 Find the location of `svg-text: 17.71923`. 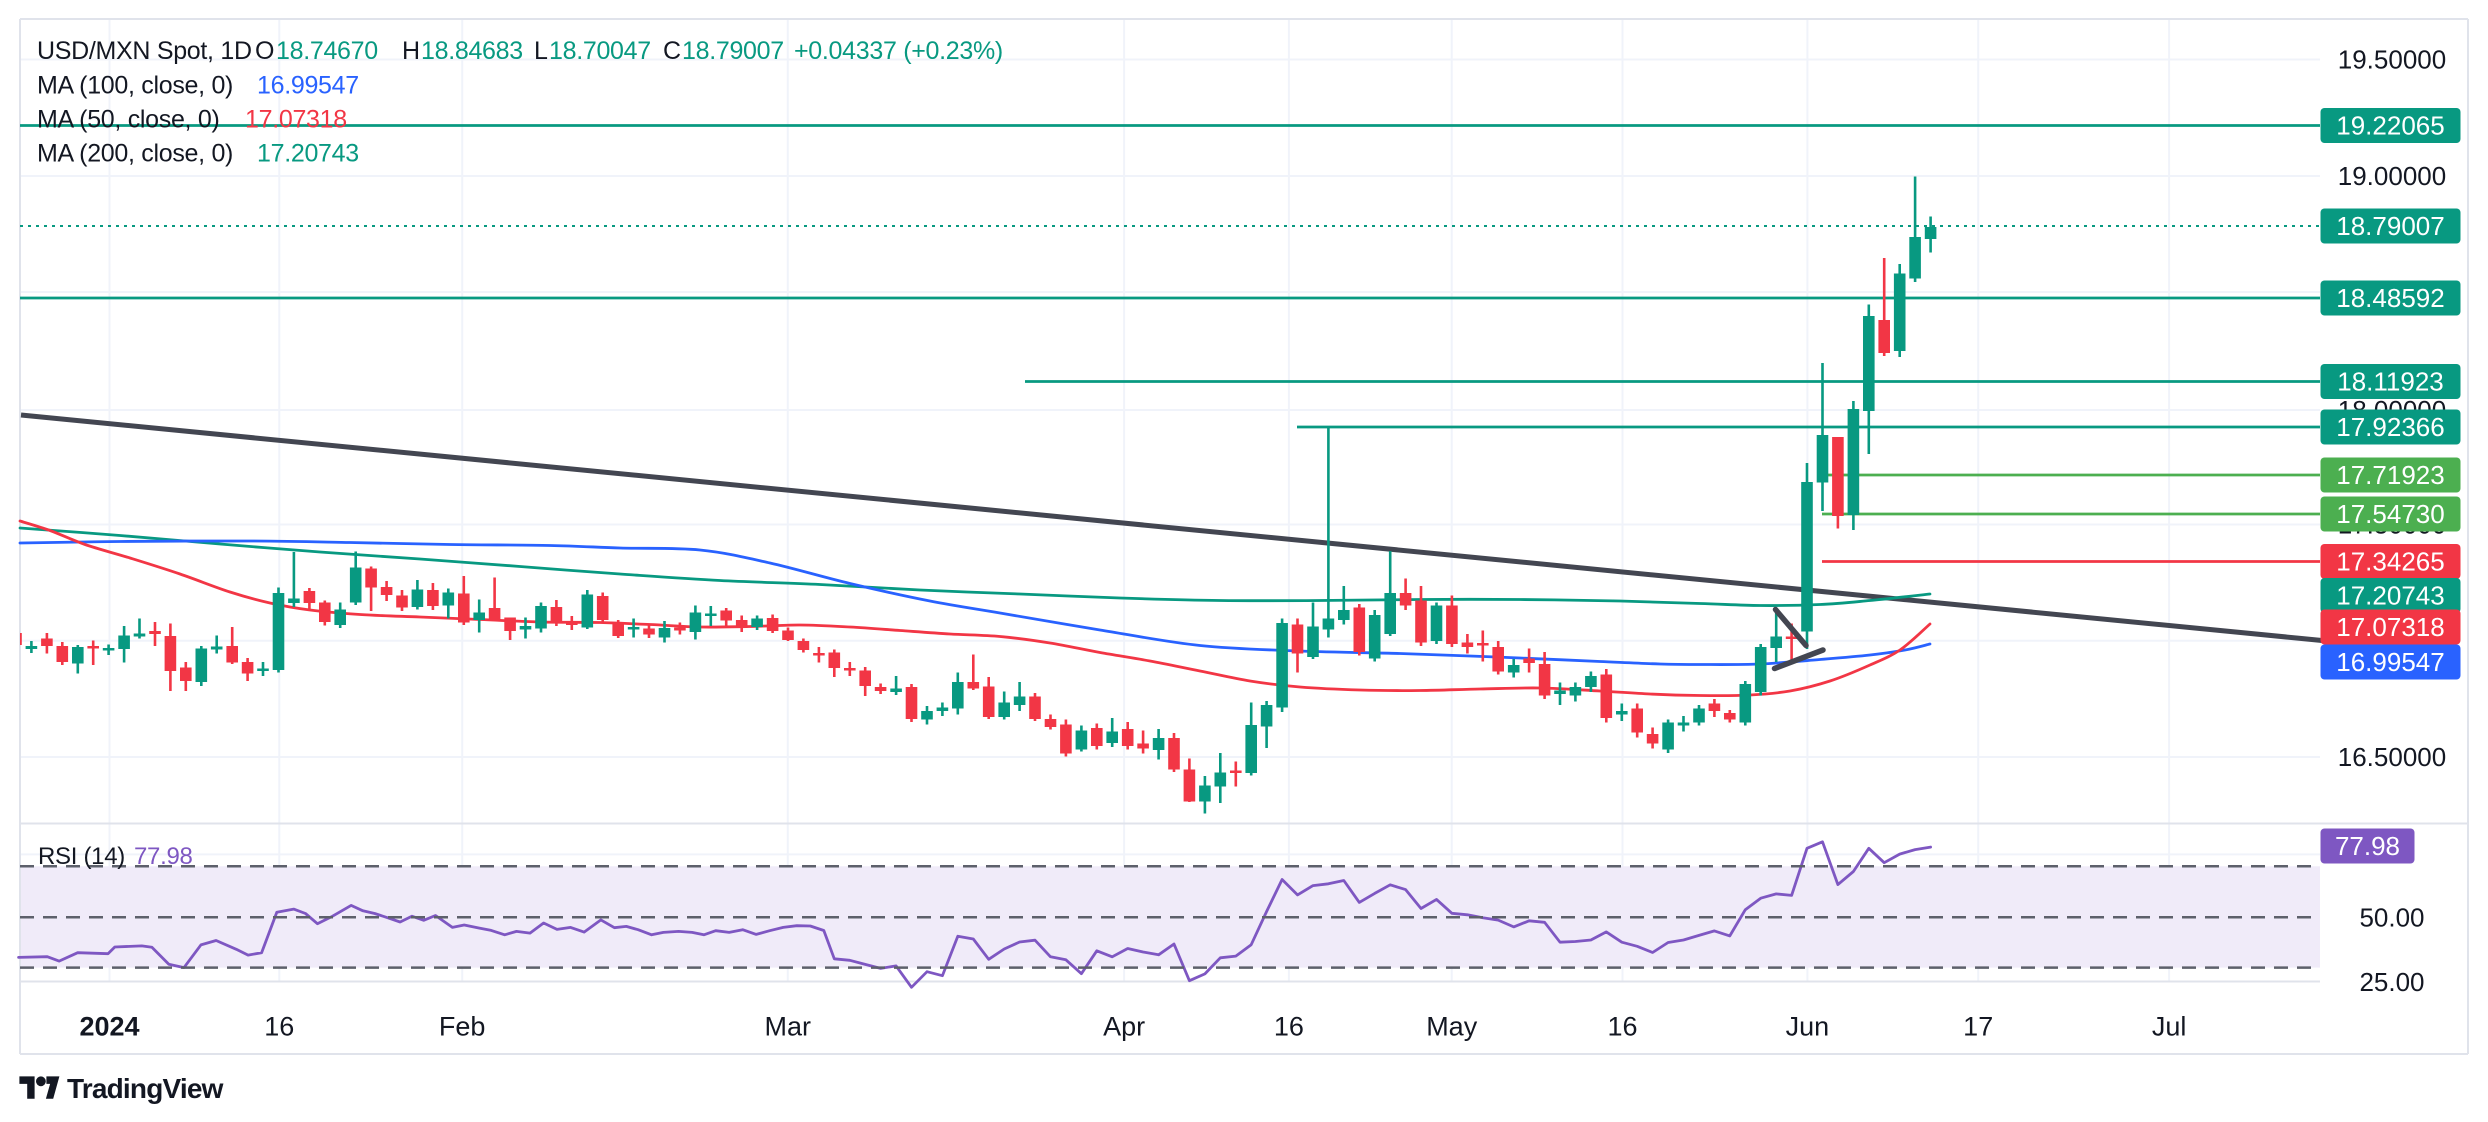

svg-text: 17.71923 is located at coordinates (2390, 475).